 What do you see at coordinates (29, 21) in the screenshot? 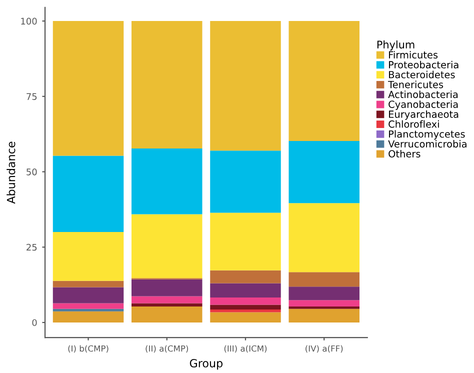
I see `y-tick-label: 100` at bounding box center [29, 21].